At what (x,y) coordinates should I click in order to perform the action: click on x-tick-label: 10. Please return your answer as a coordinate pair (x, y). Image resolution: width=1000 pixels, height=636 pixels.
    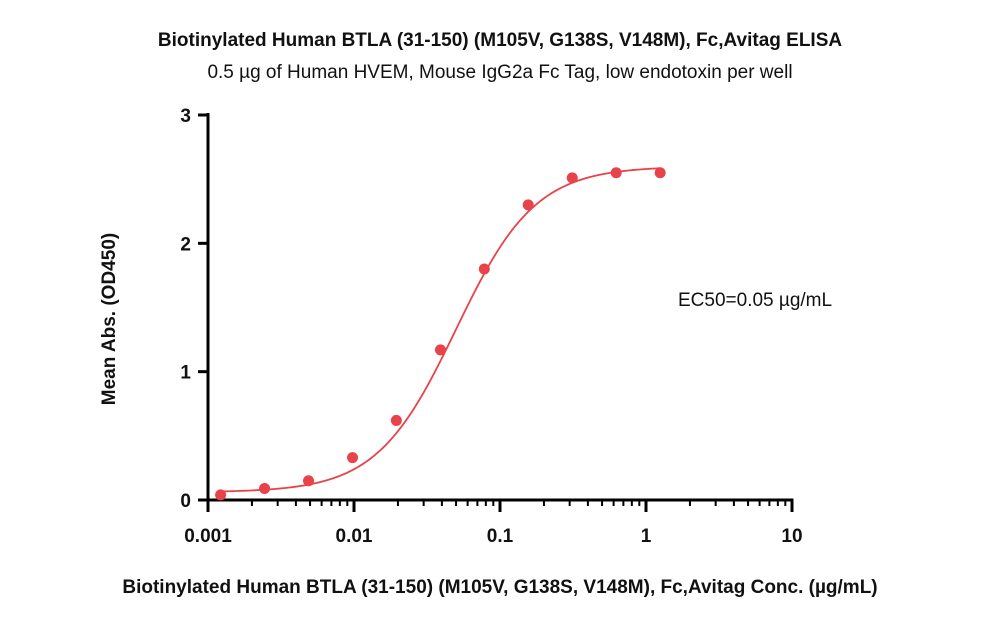
    Looking at the image, I should click on (791, 536).